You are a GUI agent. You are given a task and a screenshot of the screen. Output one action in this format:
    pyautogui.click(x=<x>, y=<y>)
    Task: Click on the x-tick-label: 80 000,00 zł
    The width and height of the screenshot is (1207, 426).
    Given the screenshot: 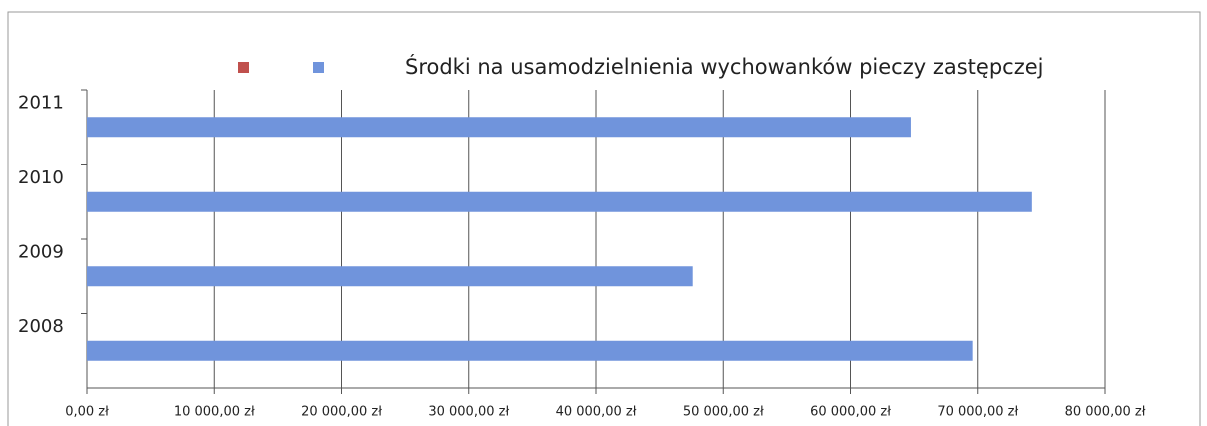 What is the action you would take?
    pyautogui.click(x=1105, y=412)
    